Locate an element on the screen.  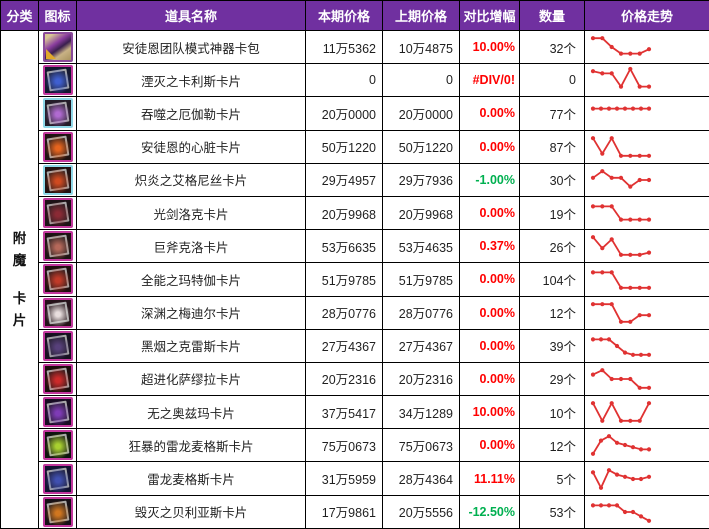
quantity-cell: 0 is located at coordinates (552, 80).